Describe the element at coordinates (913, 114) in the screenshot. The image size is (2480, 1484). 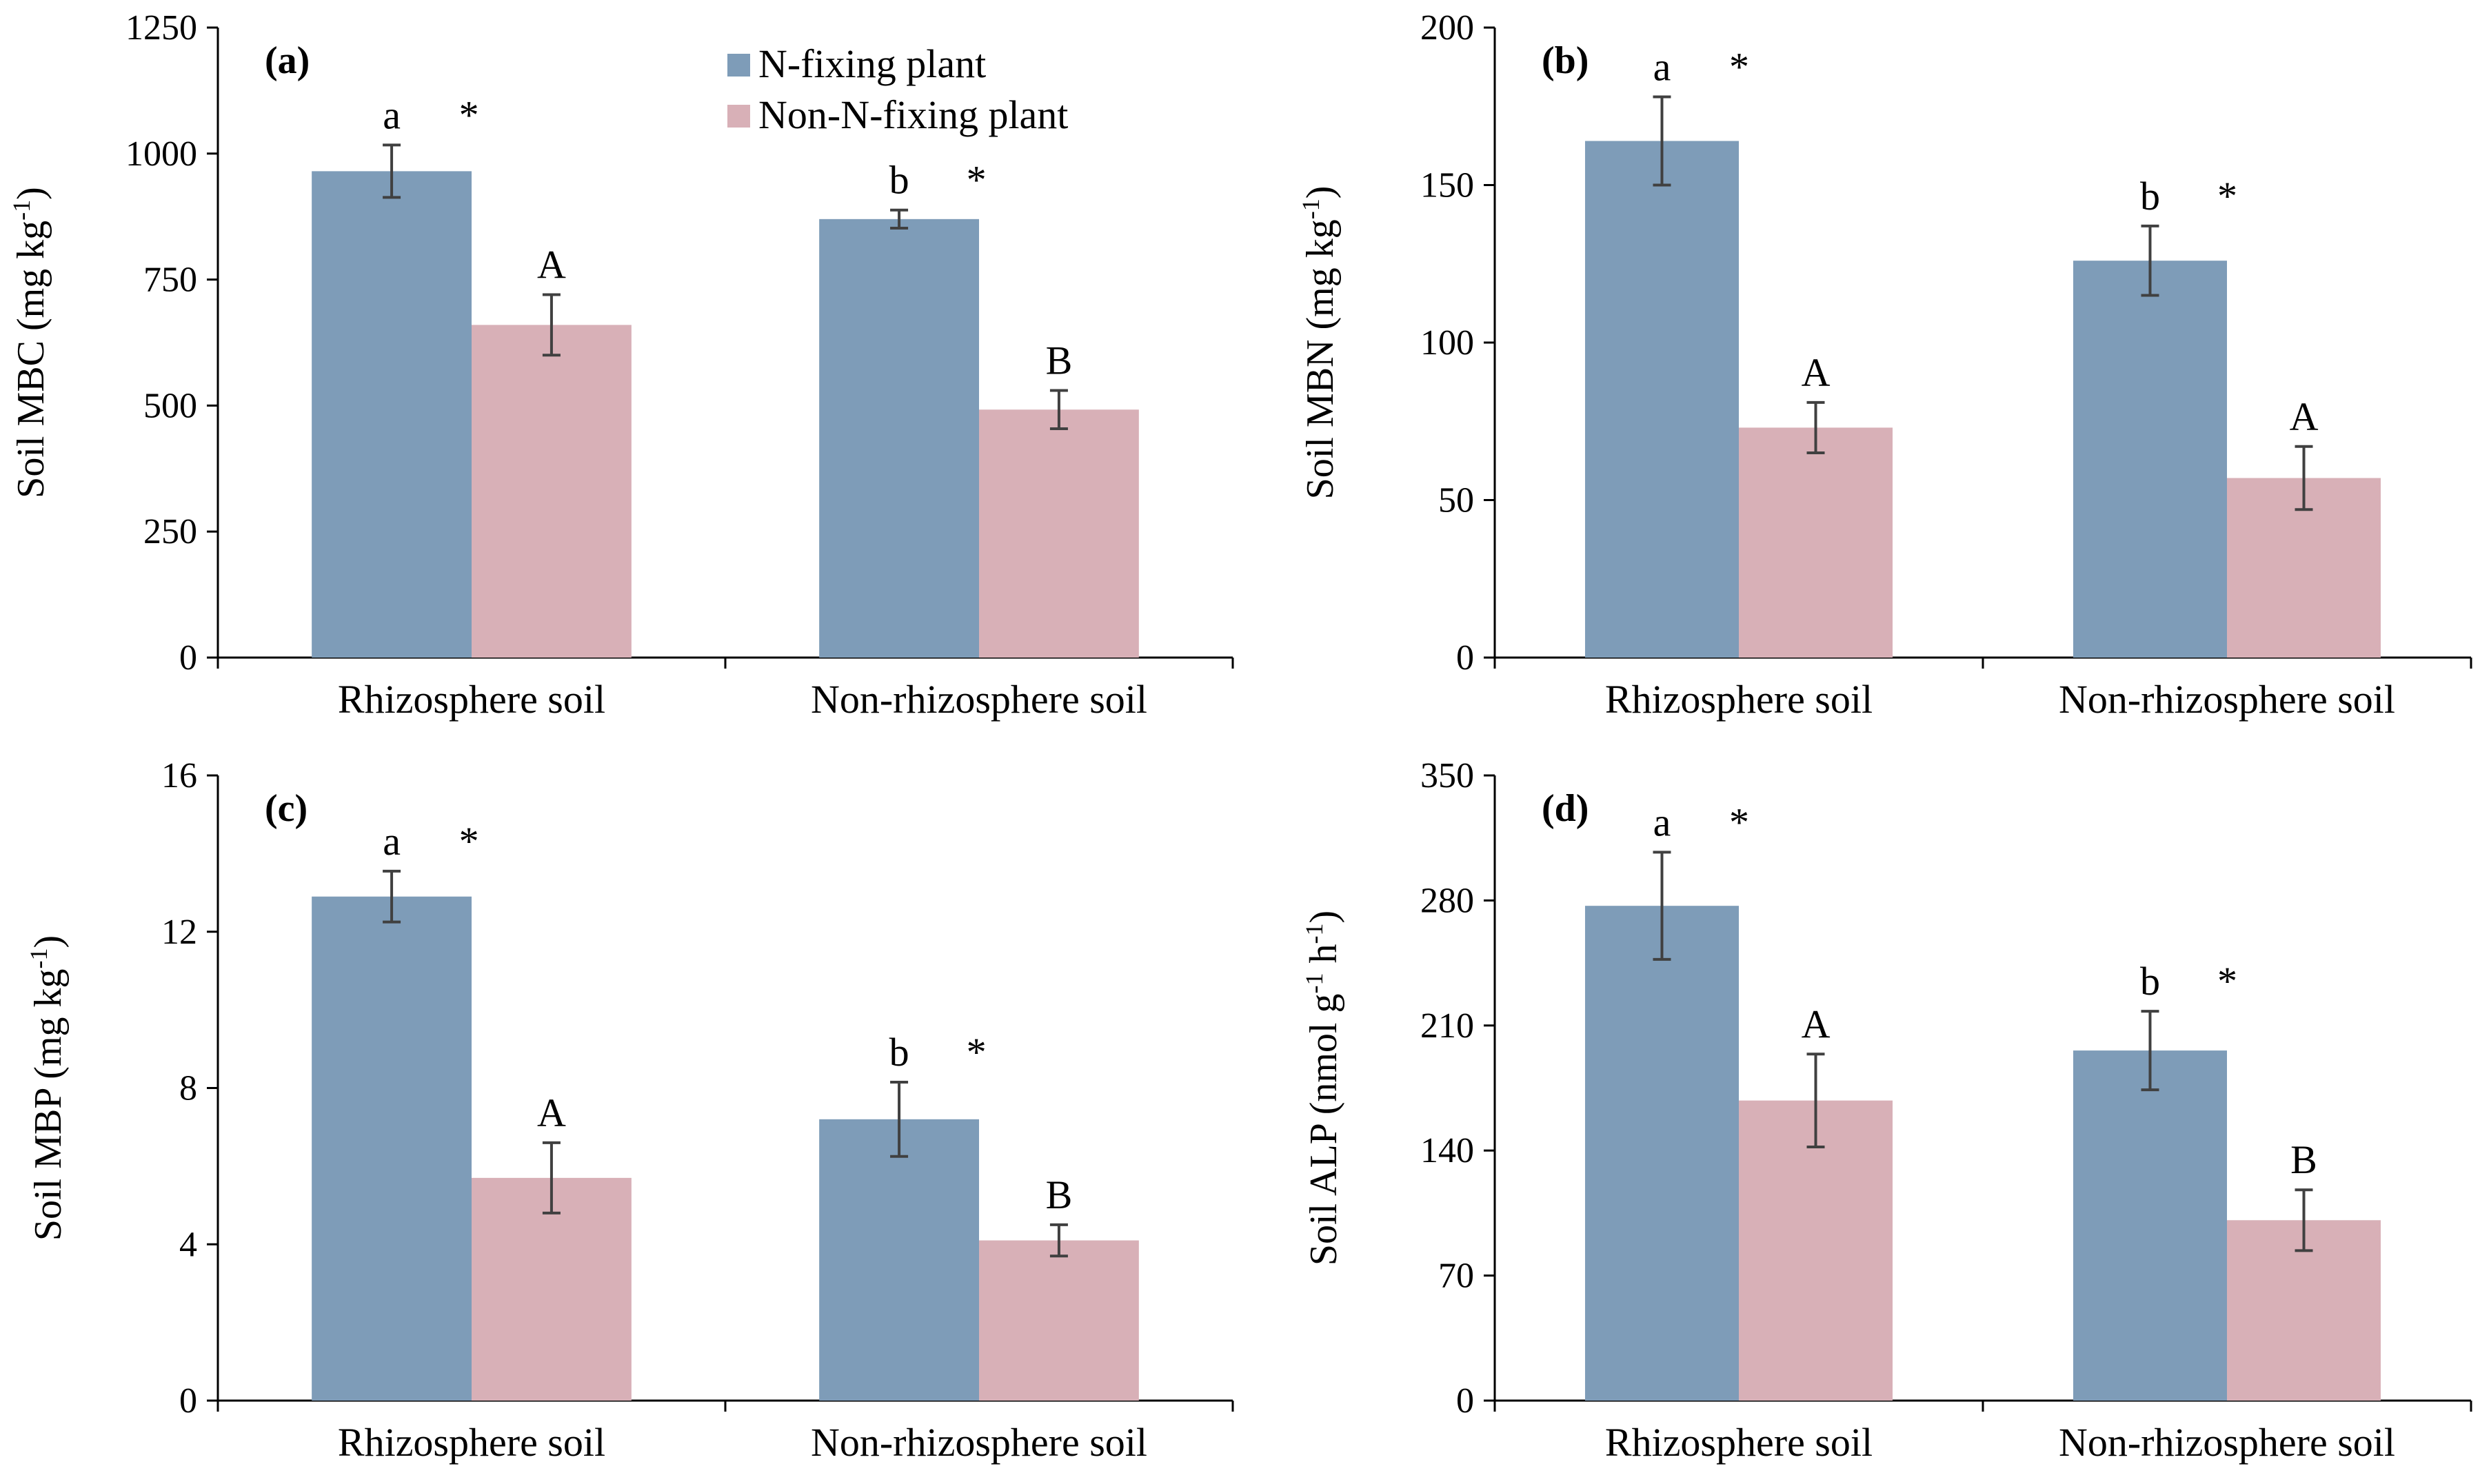
I see `legend-label-non-n-fixing: Non-N-fixing plant` at that location.